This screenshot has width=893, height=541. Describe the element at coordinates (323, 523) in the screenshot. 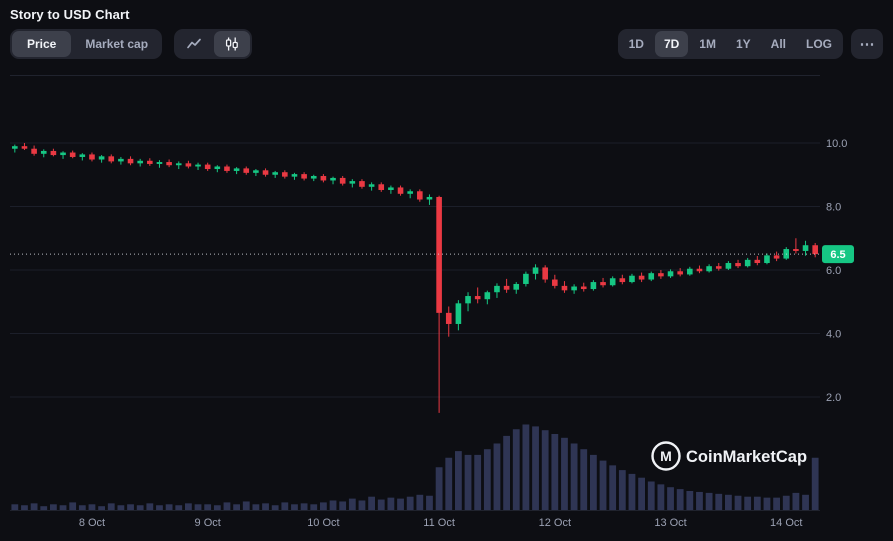

I see `svg-text: 10 Oct` at that location.